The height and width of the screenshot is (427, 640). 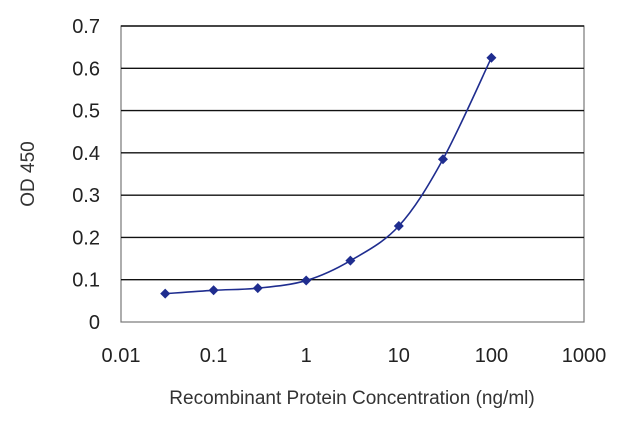 What do you see at coordinates (306, 356) in the screenshot?
I see `x-tick-label: 1` at bounding box center [306, 356].